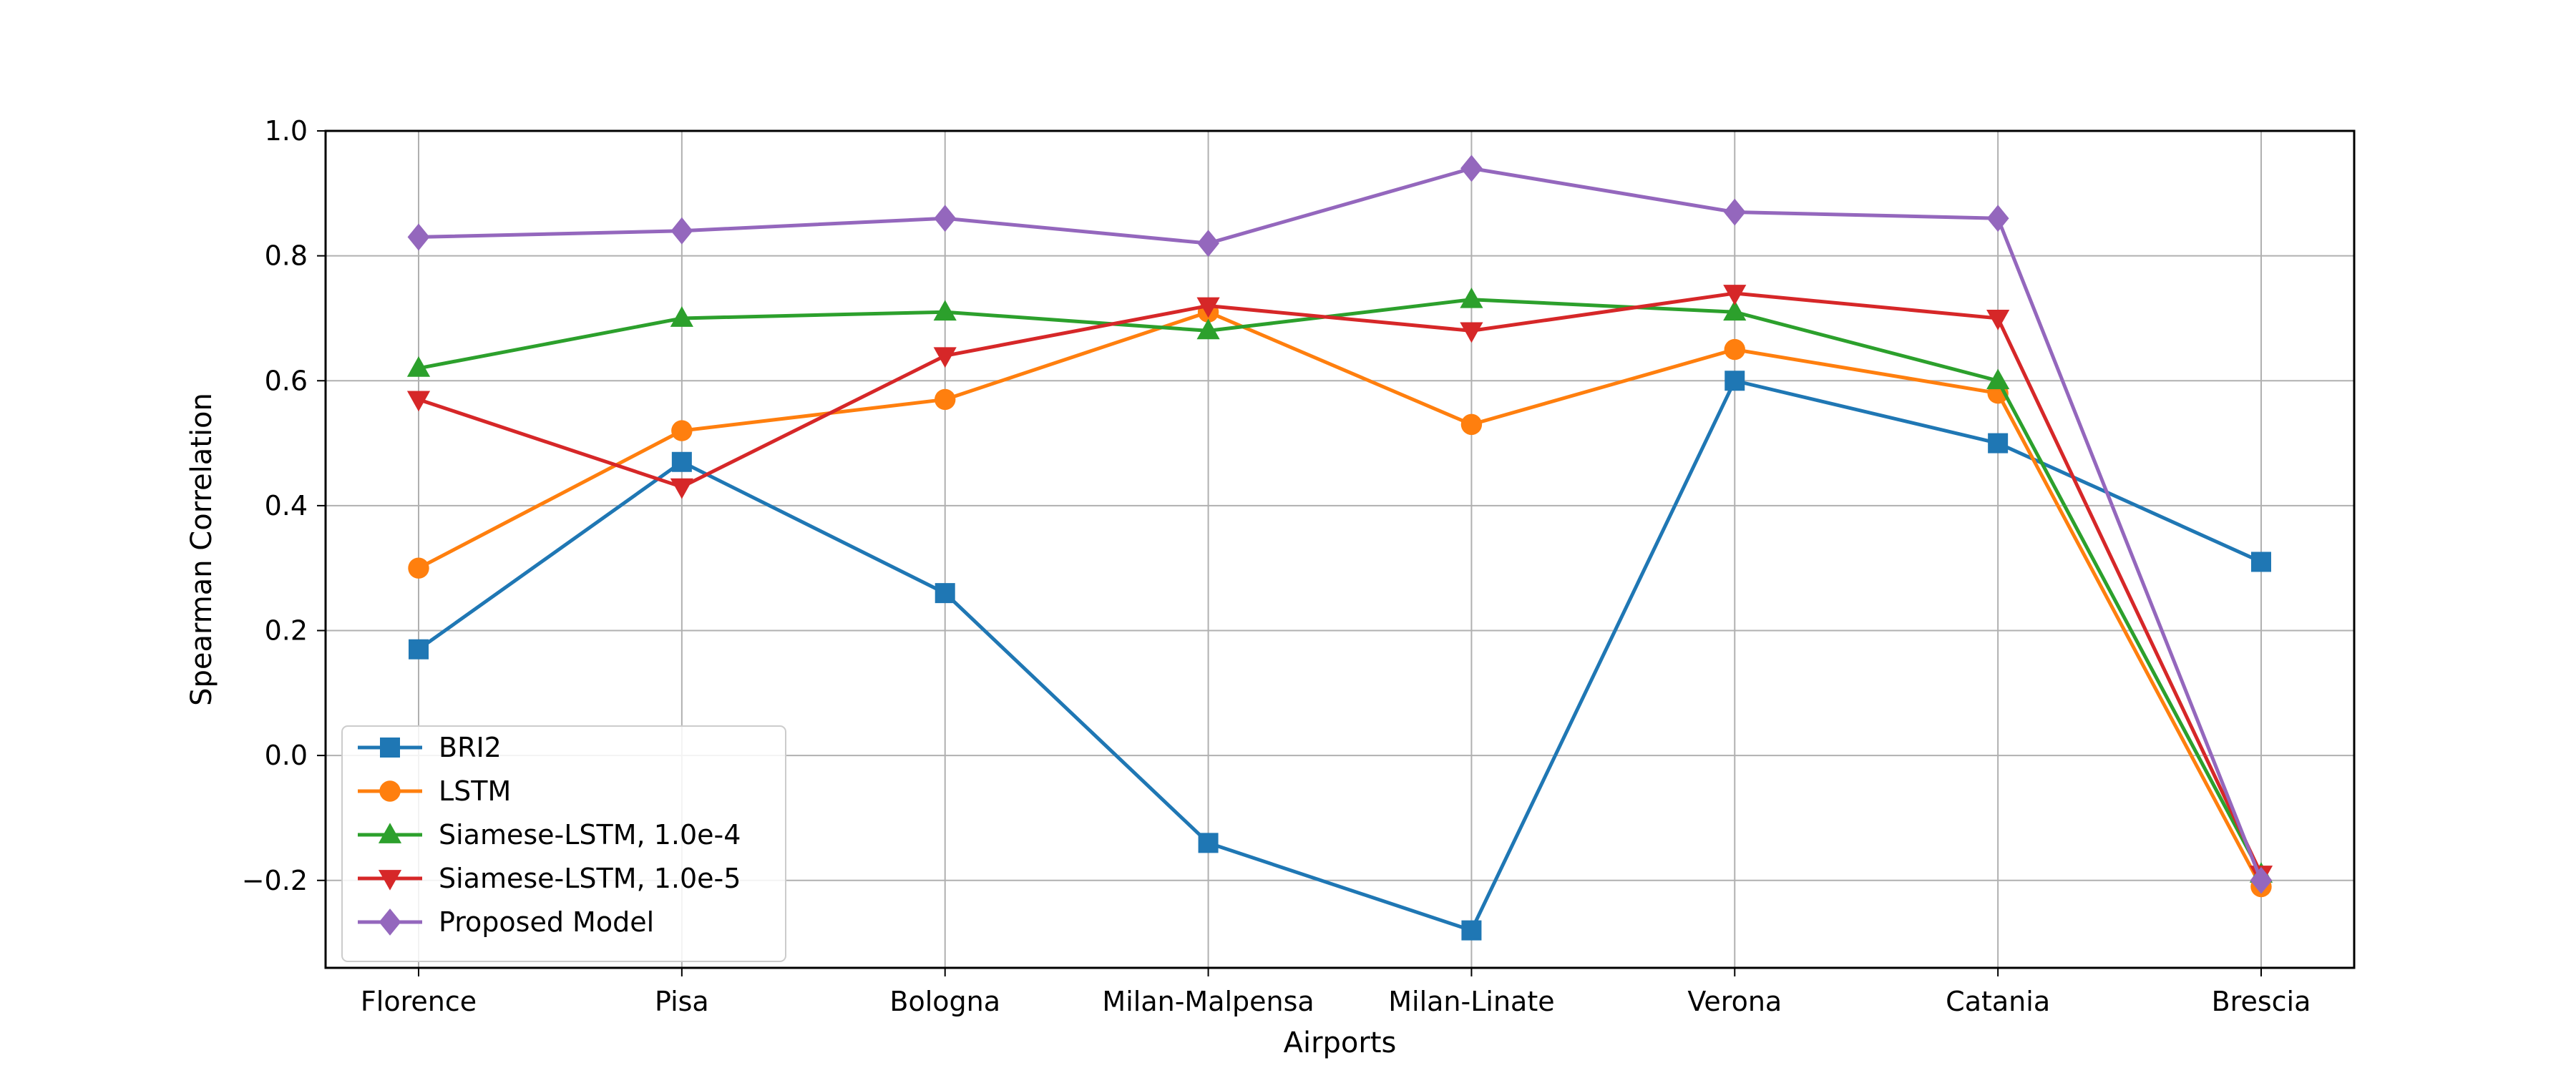 This screenshot has width=2576, height=1073. What do you see at coordinates (286, 631) in the screenshot?
I see `y-tick-label: 0.2` at bounding box center [286, 631].